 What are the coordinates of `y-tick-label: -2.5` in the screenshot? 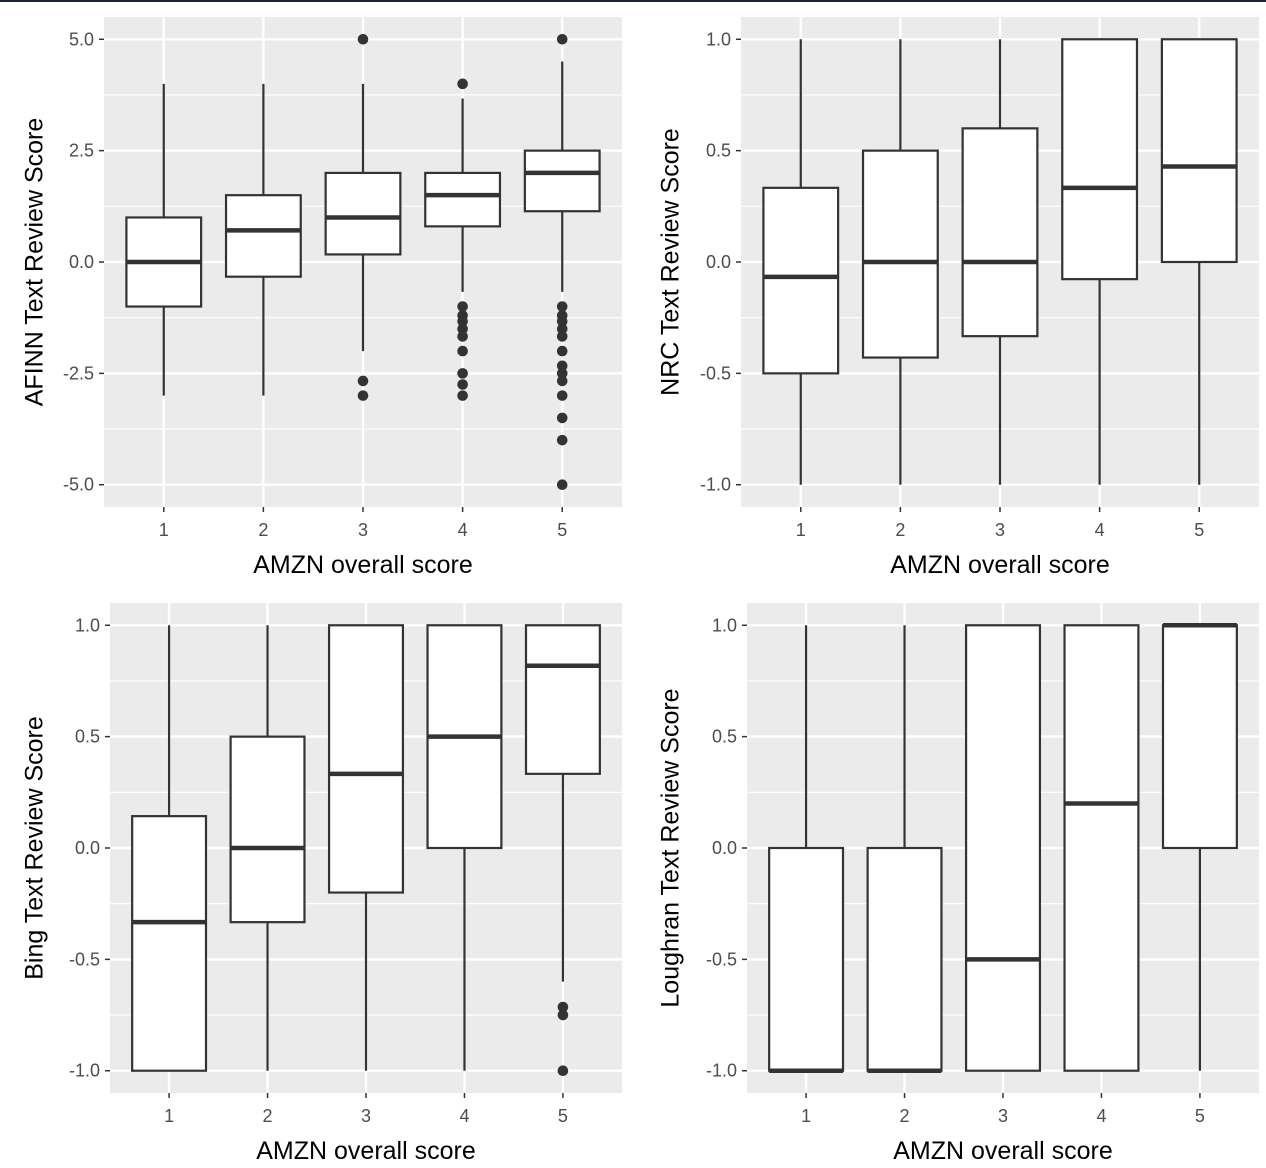 It's located at (78, 373).